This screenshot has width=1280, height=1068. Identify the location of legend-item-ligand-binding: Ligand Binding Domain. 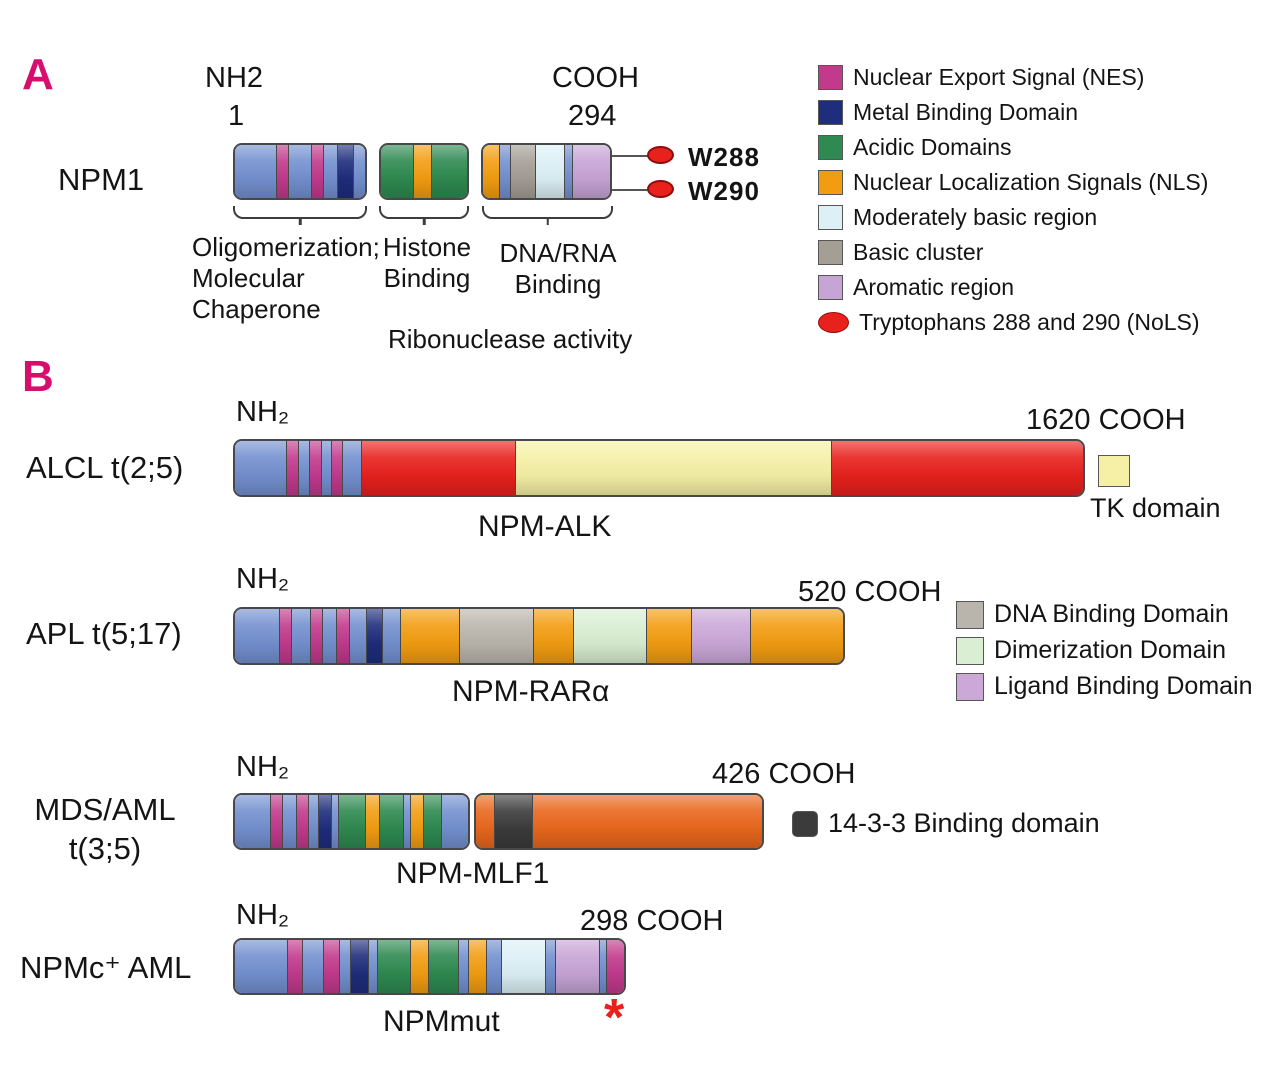
(1104, 686).